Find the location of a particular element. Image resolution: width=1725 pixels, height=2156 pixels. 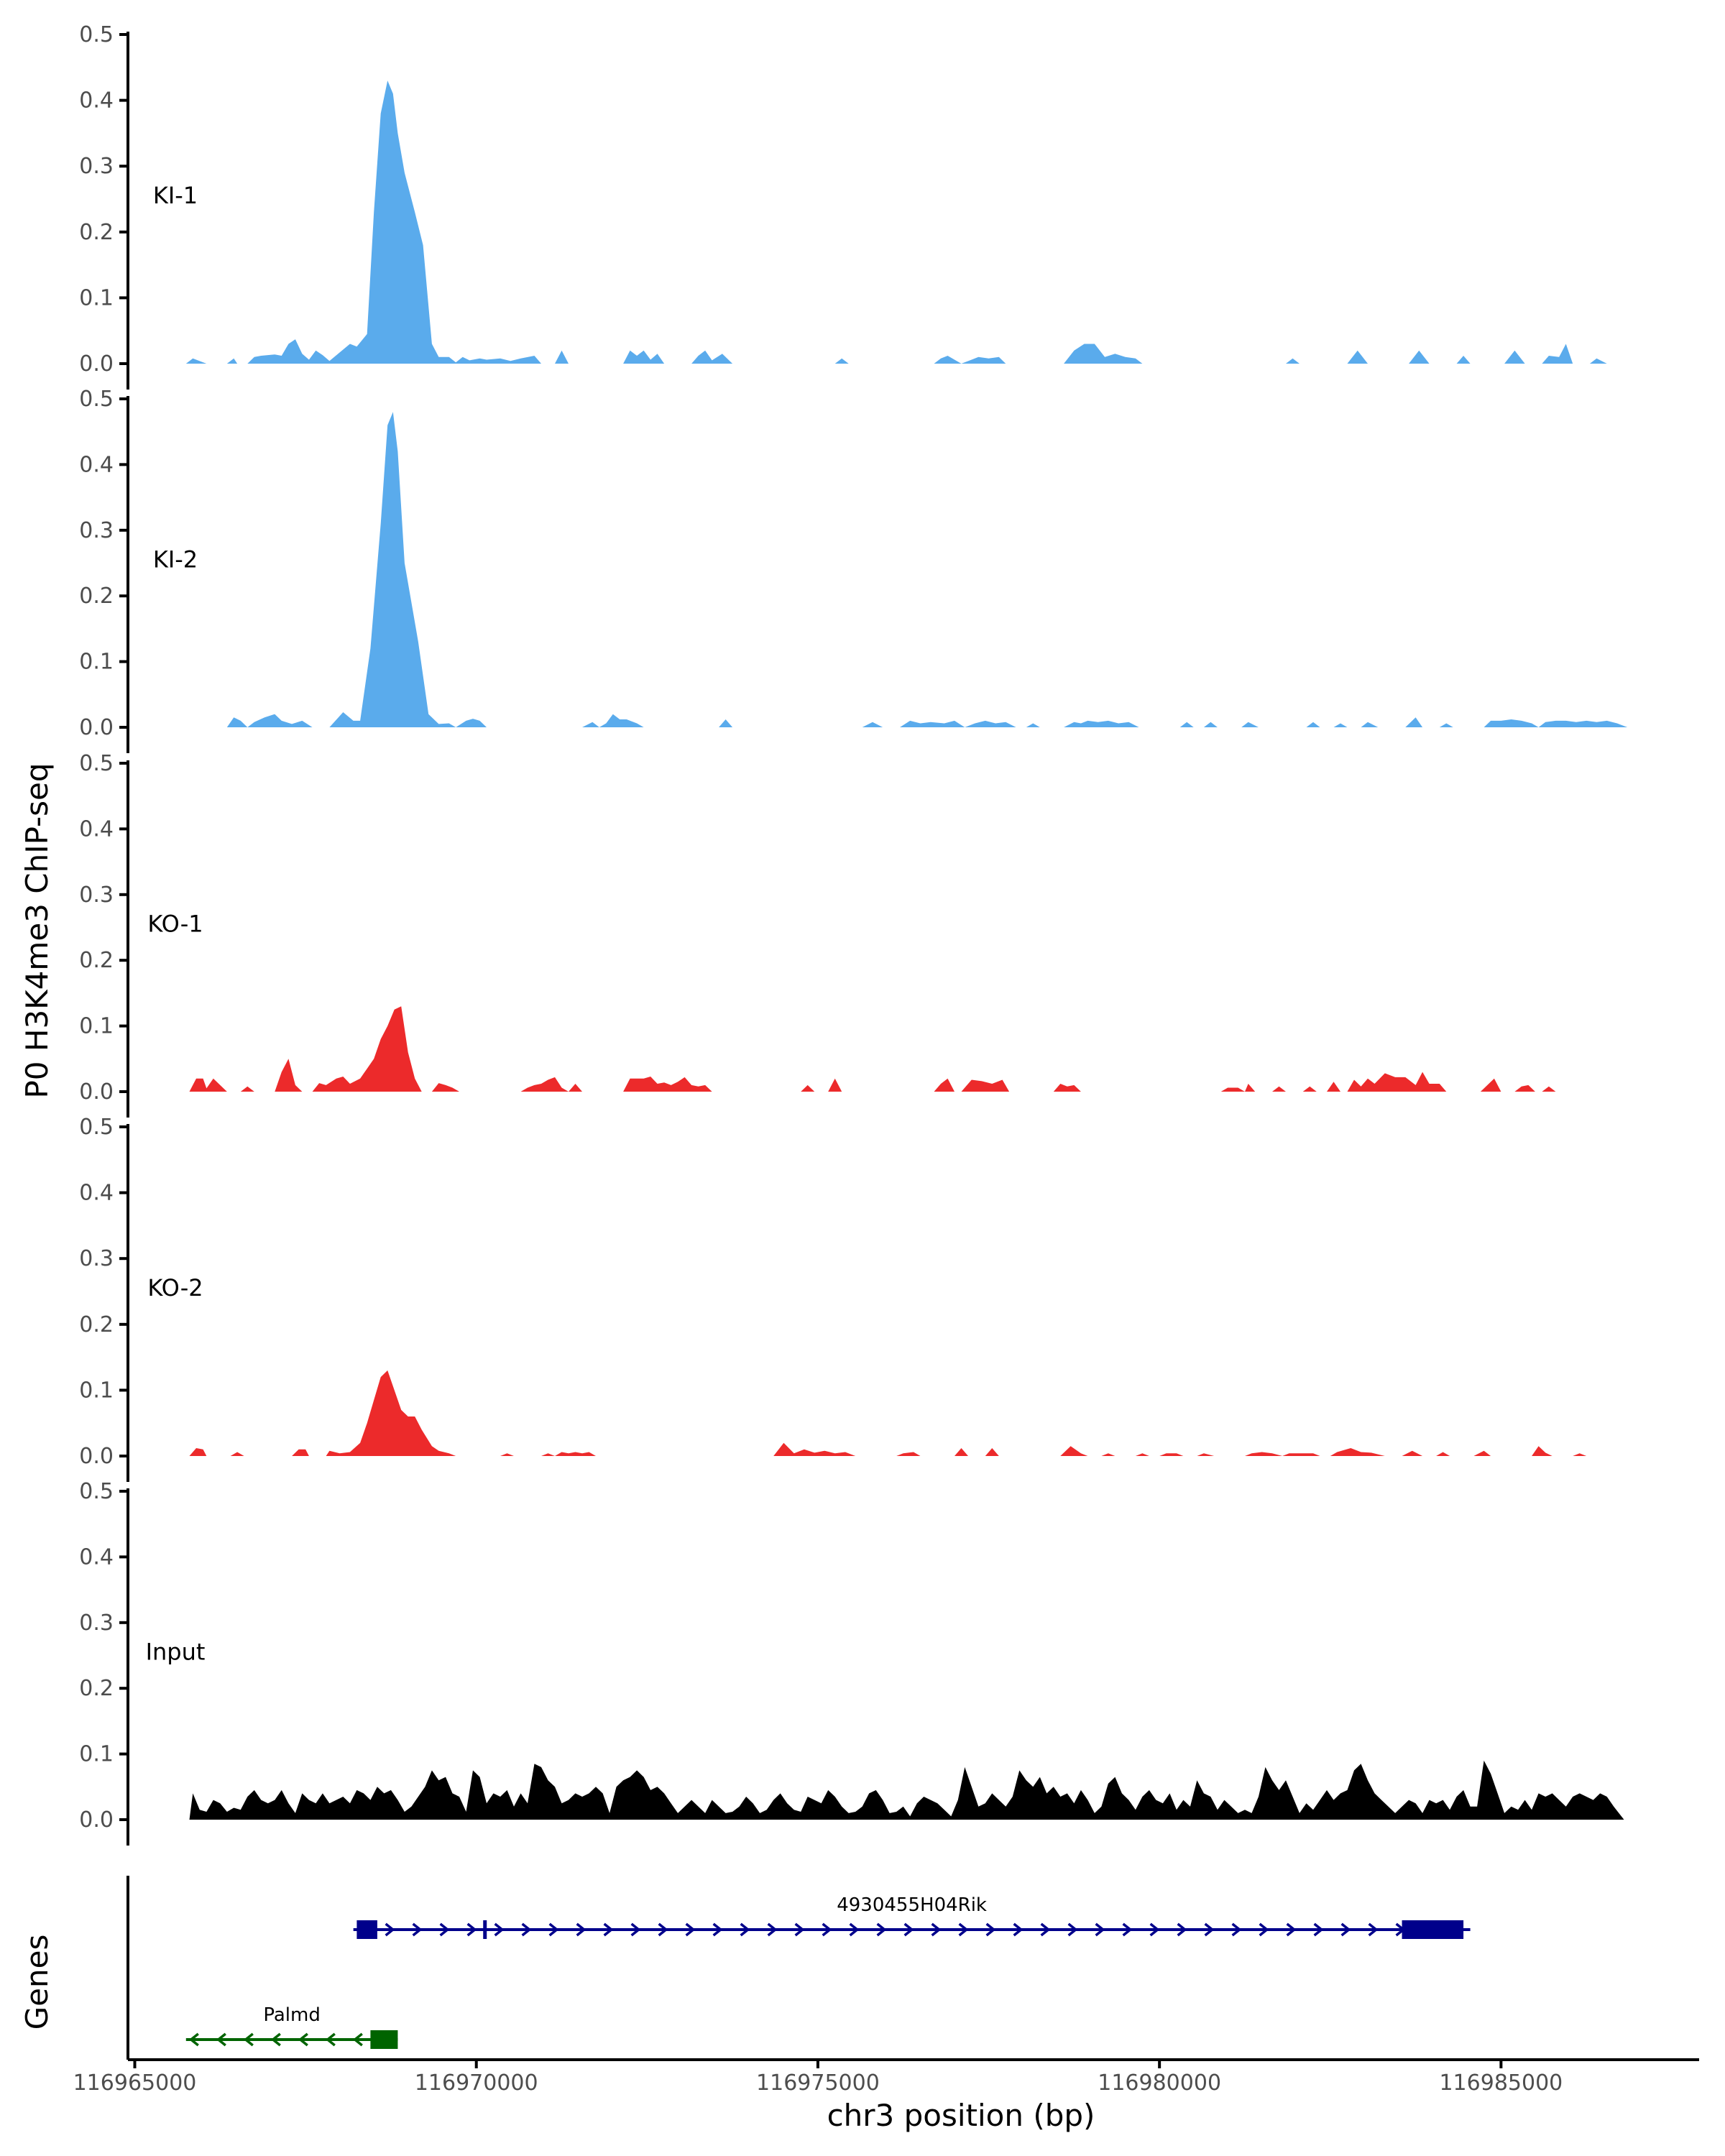

track-label: KI-1 is located at coordinates (175, 195).